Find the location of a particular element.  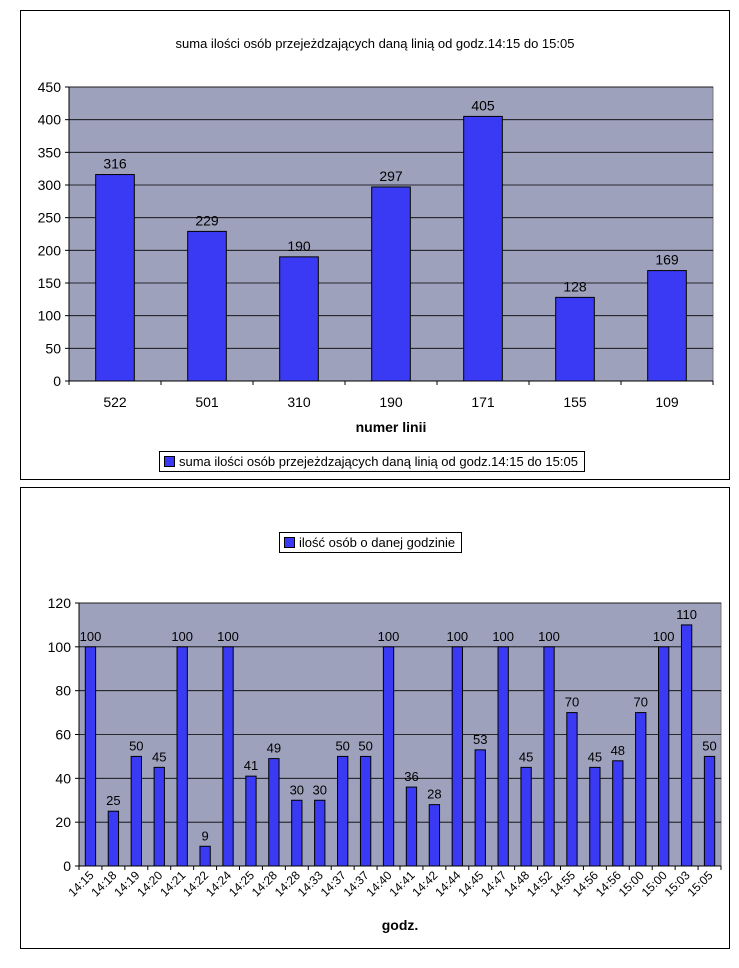

x-tick-label: 15:05 is located at coordinates (700, 883).